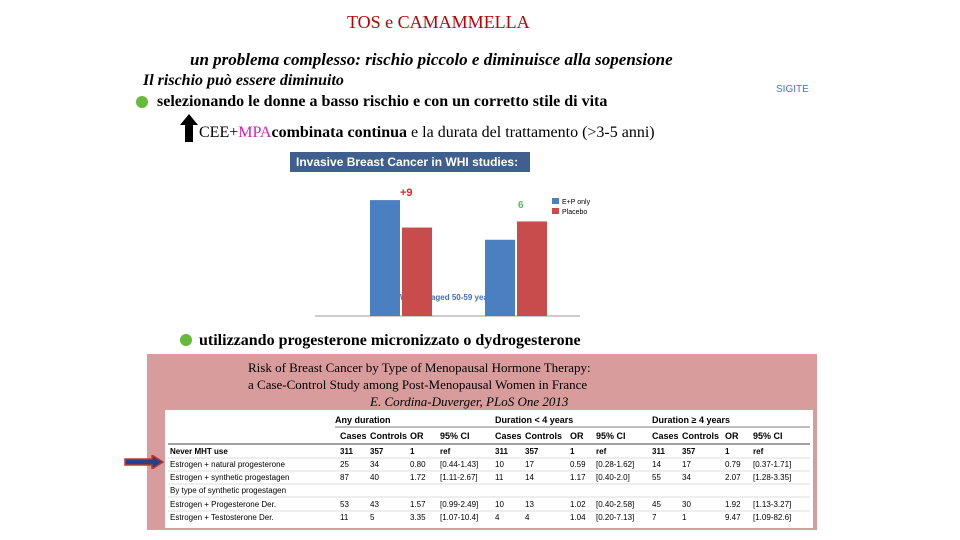 This screenshot has height=540, width=960. Describe the element at coordinates (656, 477) in the screenshot. I see `cell: 55` at that location.